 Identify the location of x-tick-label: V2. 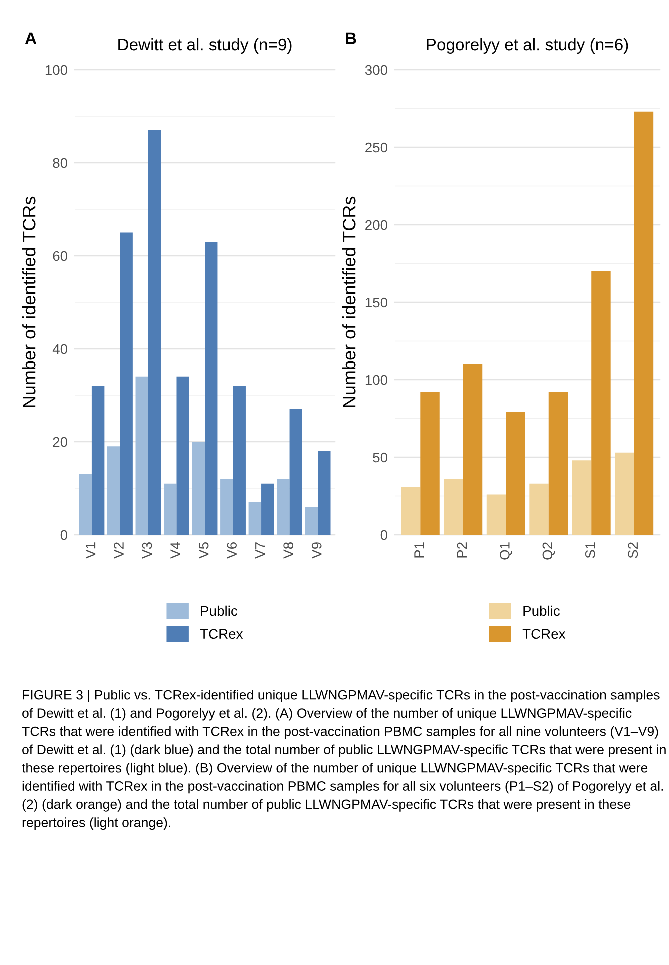
(119, 550).